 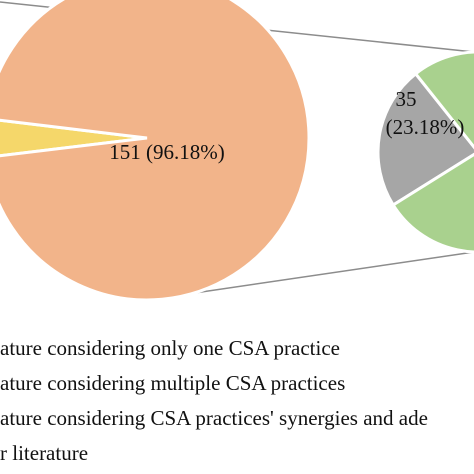 I want to click on breakout-slice-label: 35, so click(x=406, y=99).